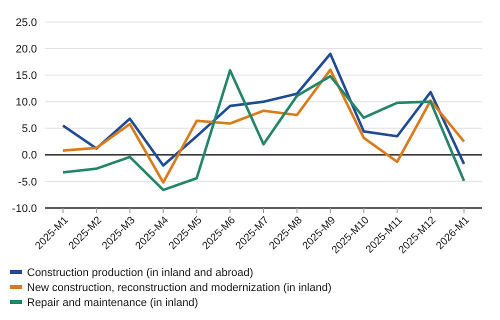 The image size is (500, 320). Describe the element at coordinates (26, 76) in the screenshot. I see `y-tick-label: 15.0` at that location.